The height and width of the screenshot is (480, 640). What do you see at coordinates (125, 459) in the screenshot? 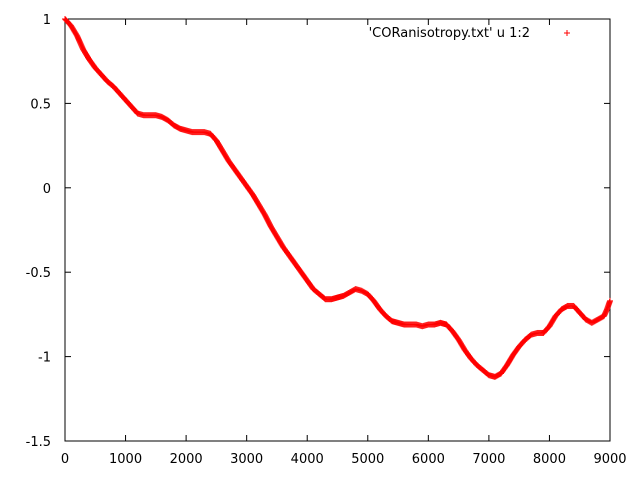
I see `x-tick-label: 1000` at bounding box center [125, 459].